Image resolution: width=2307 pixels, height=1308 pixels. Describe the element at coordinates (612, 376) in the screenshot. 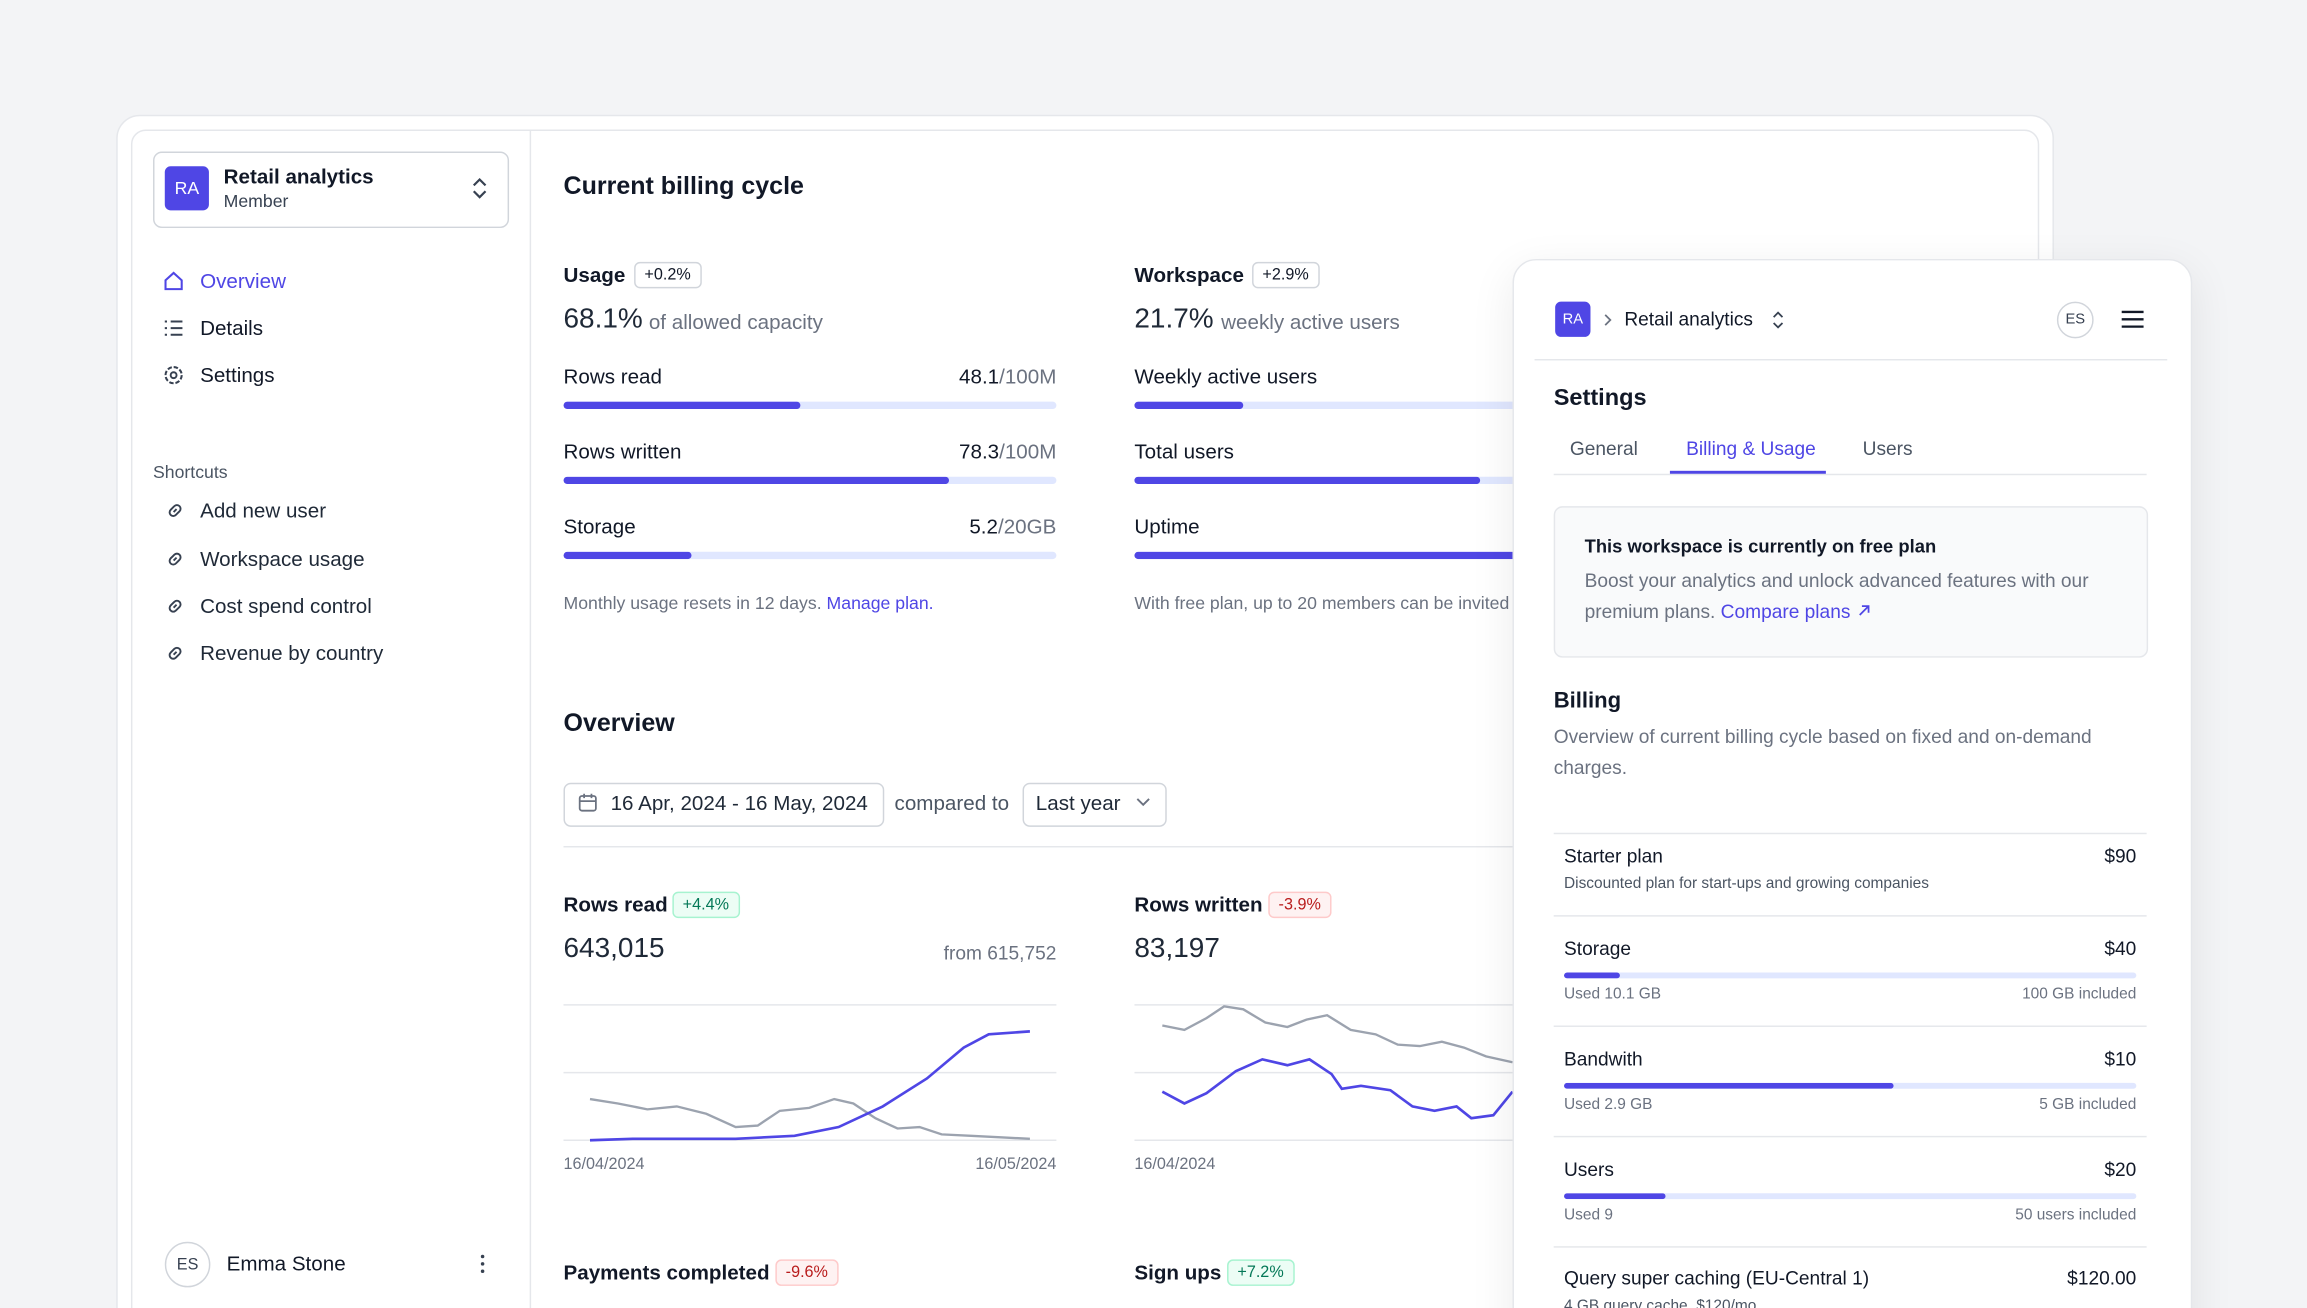

I see `usage-label: Rows read` at that location.